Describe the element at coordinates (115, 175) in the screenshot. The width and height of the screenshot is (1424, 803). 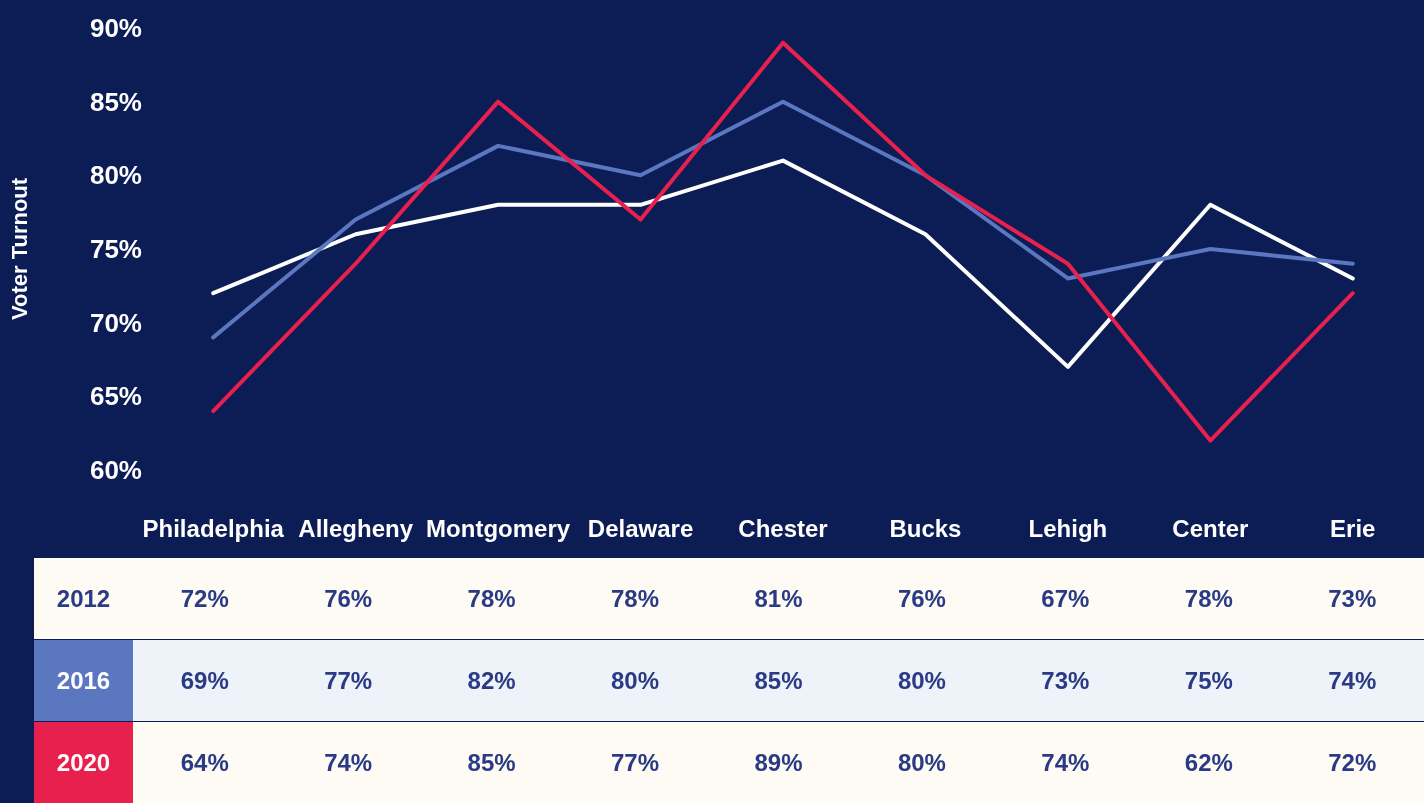
I see `y-tick-label: 80%` at that location.